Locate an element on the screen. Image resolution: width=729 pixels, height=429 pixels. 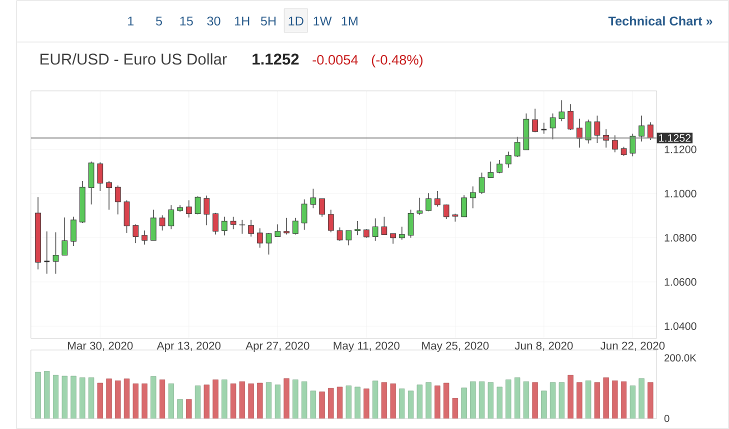
x-tick-label: May 11, 2020 is located at coordinates (367, 347).